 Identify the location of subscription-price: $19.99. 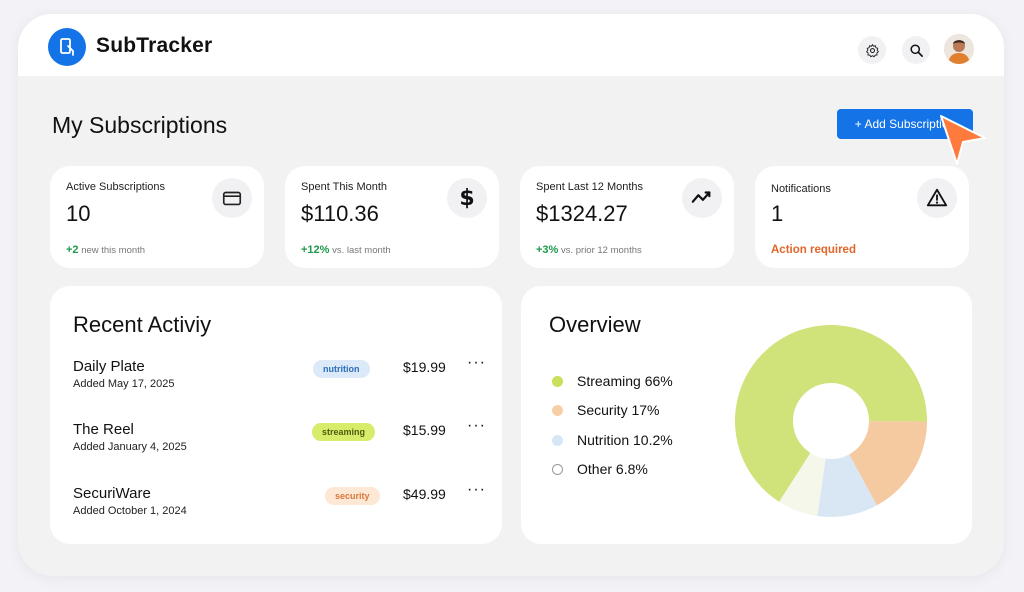
(424, 367).